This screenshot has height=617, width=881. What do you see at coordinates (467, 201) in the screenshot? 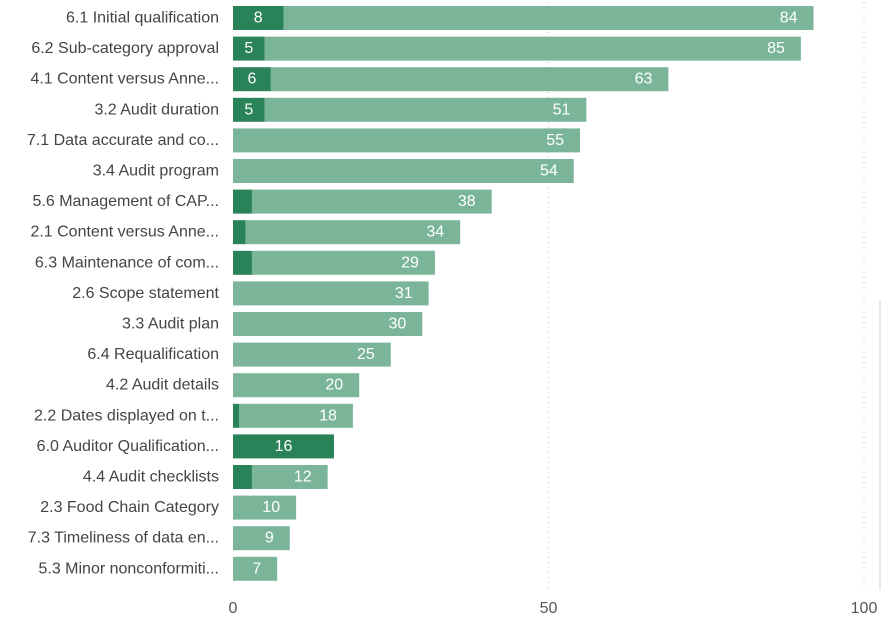
I see `data-label: 38` at bounding box center [467, 201].